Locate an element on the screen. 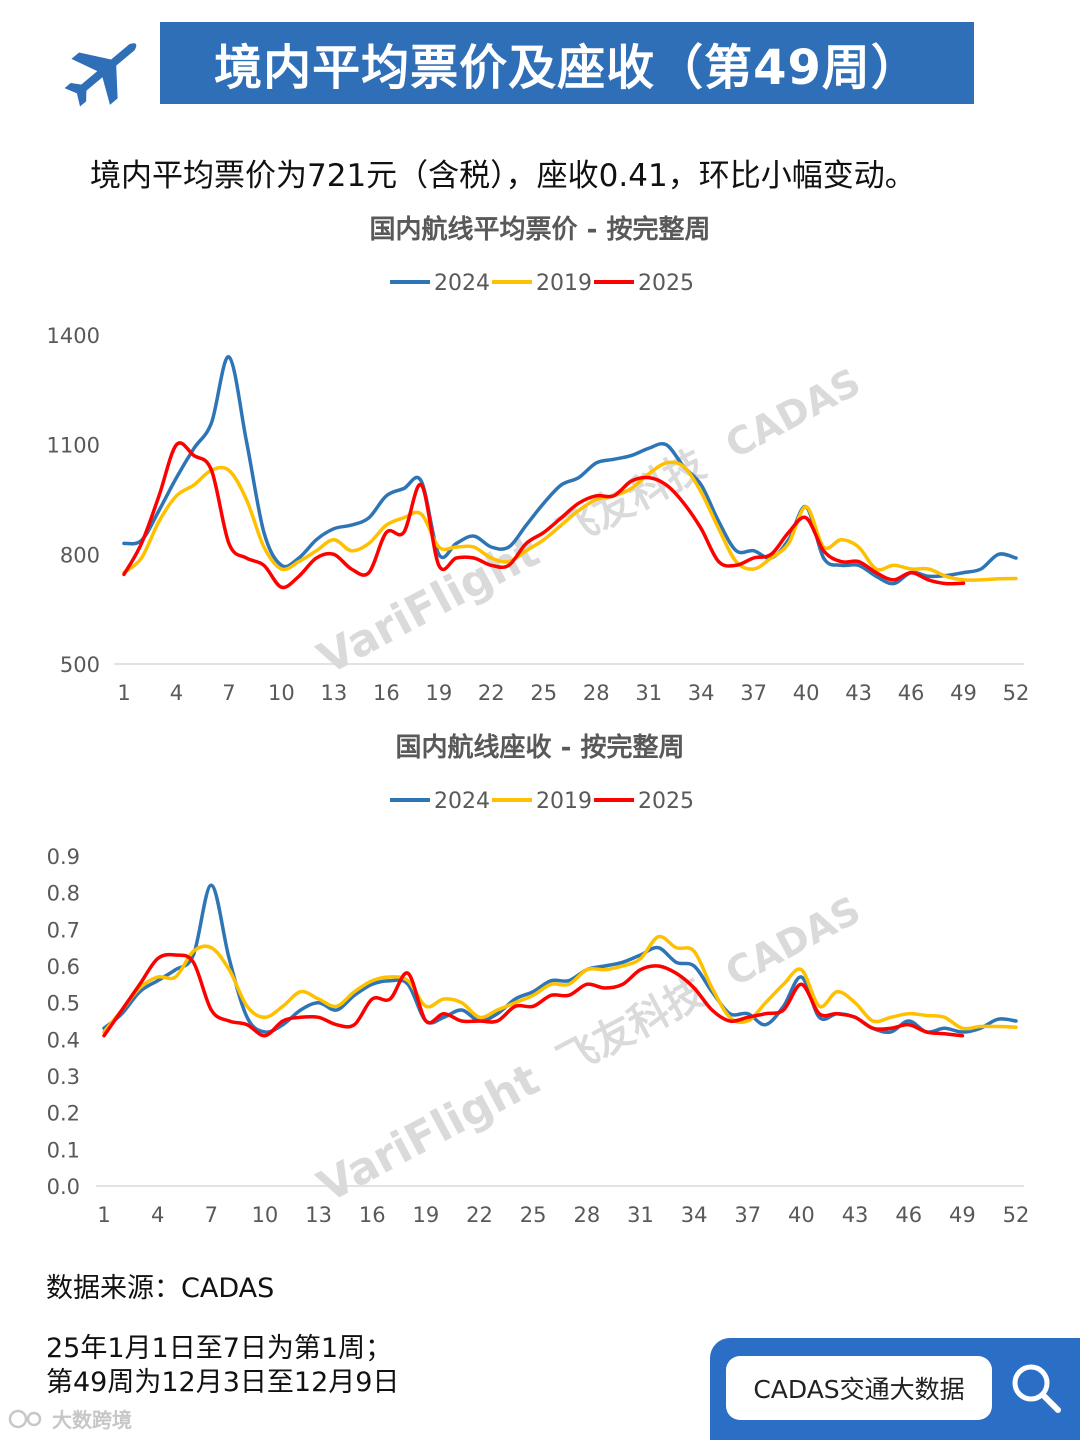 The image size is (1080, 1440). y-tick-label: 0.3 is located at coordinates (63, 1077).